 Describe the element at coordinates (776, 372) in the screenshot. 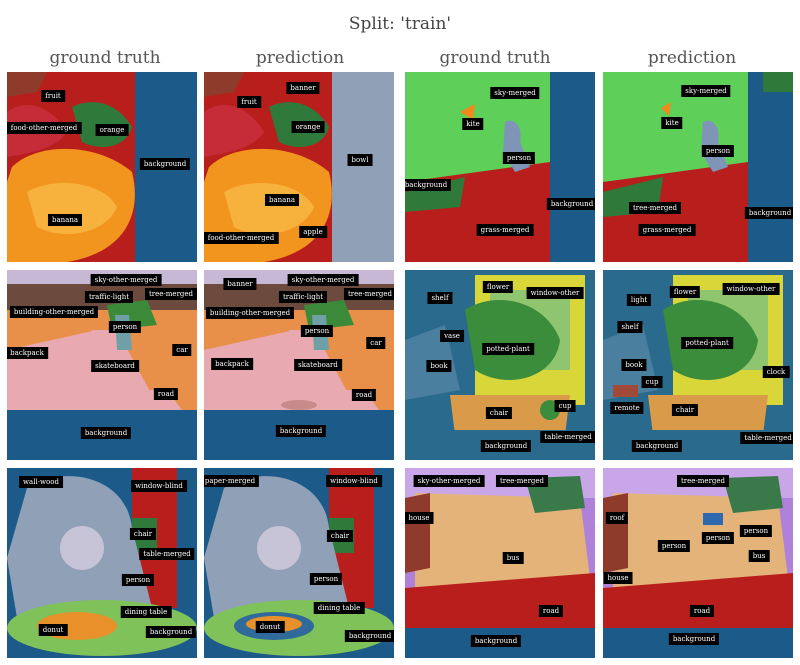

I see `label-clock: clock` at that location.